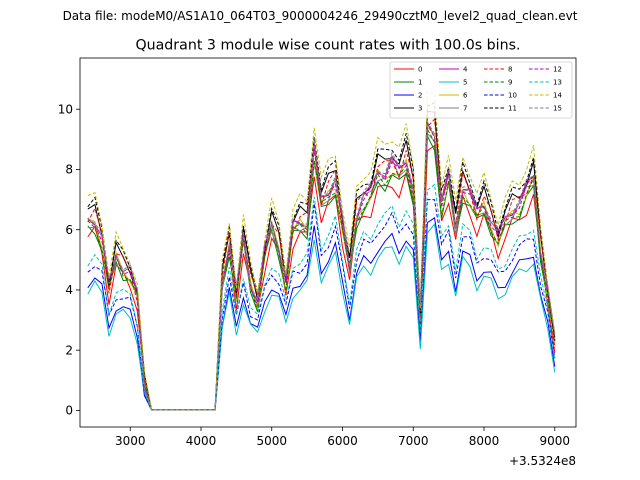 The image size is (640, 480). What do you see at coordinates (69, 411) in the screenshot?
I see `y-tick-label-0: 0` at bounding box center [69, 411].